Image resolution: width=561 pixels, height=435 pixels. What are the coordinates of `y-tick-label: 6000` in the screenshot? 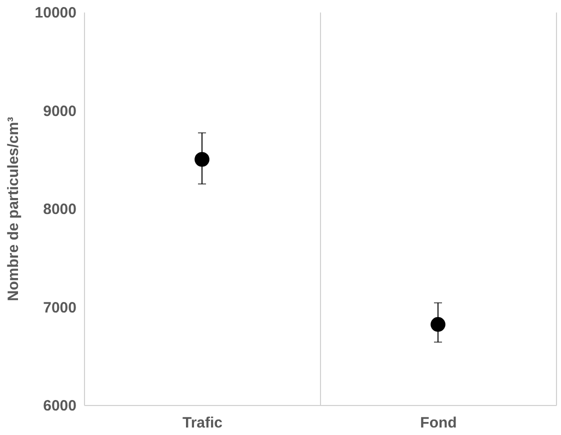 It's located at (59, 406).